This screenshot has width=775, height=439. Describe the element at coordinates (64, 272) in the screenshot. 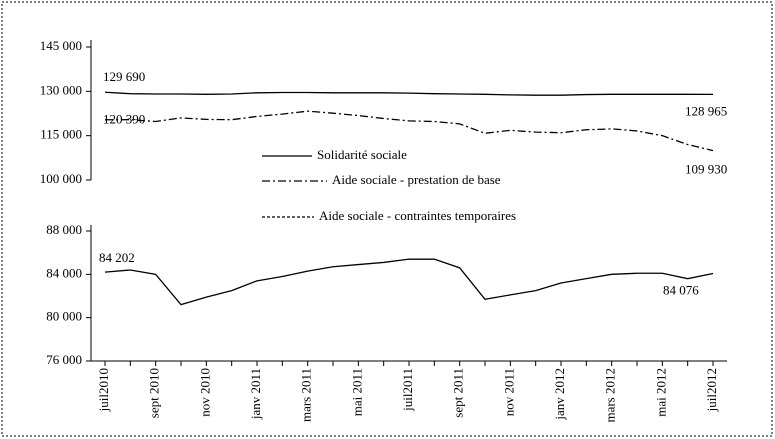

I see `y-tick-label: 84 000` at that location.